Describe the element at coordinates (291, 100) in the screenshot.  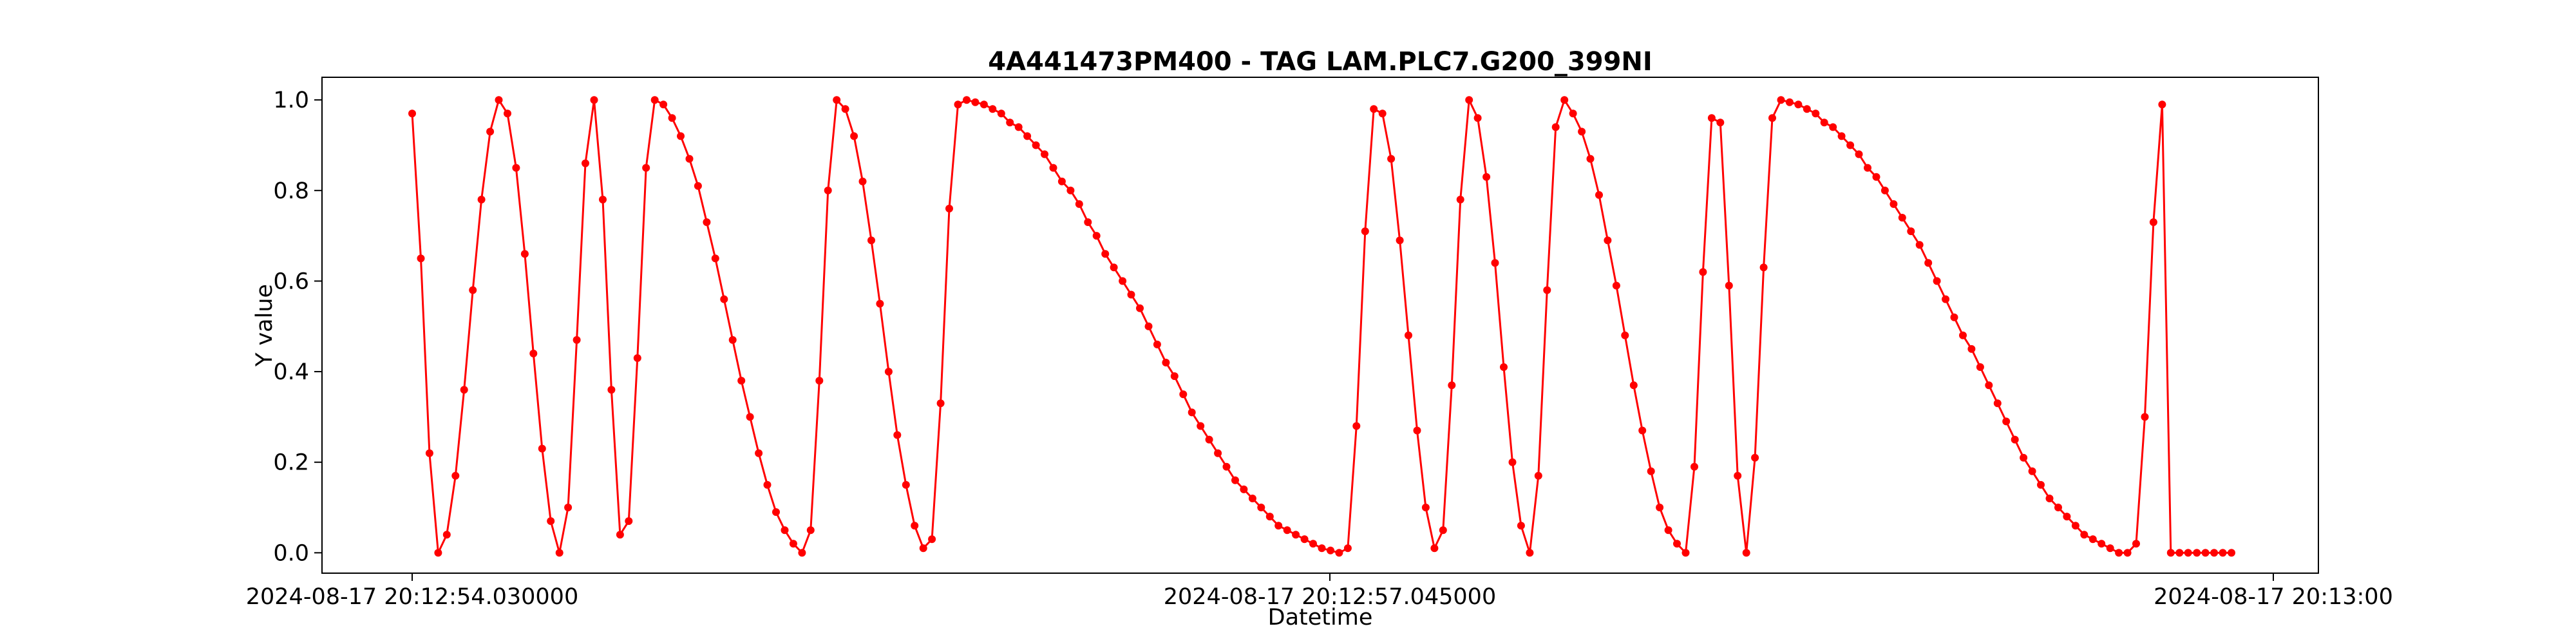
I see `y-tick-label: 1.0` at that location.